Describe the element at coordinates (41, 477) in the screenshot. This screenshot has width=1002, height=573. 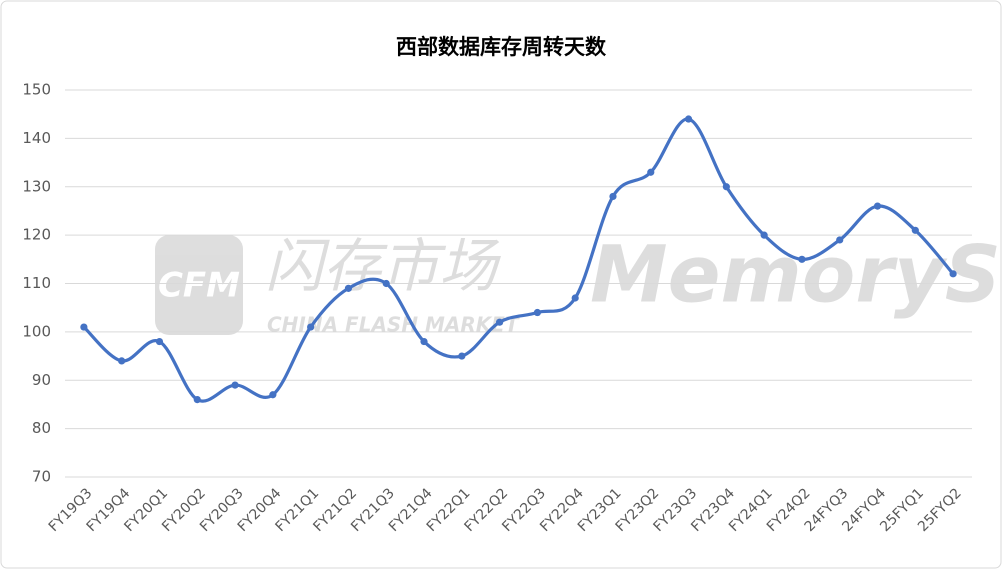
I see `y-tick-label: 70` at that location.